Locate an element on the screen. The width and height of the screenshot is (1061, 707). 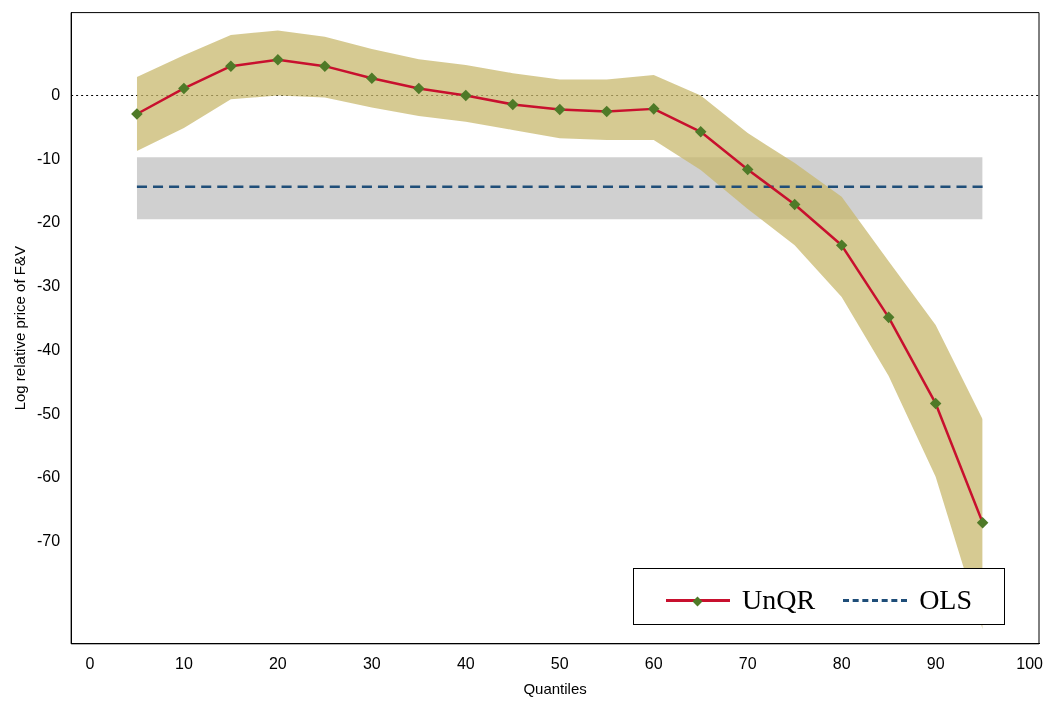
y-tick-label: 0 is located at coordinates (56, 94).